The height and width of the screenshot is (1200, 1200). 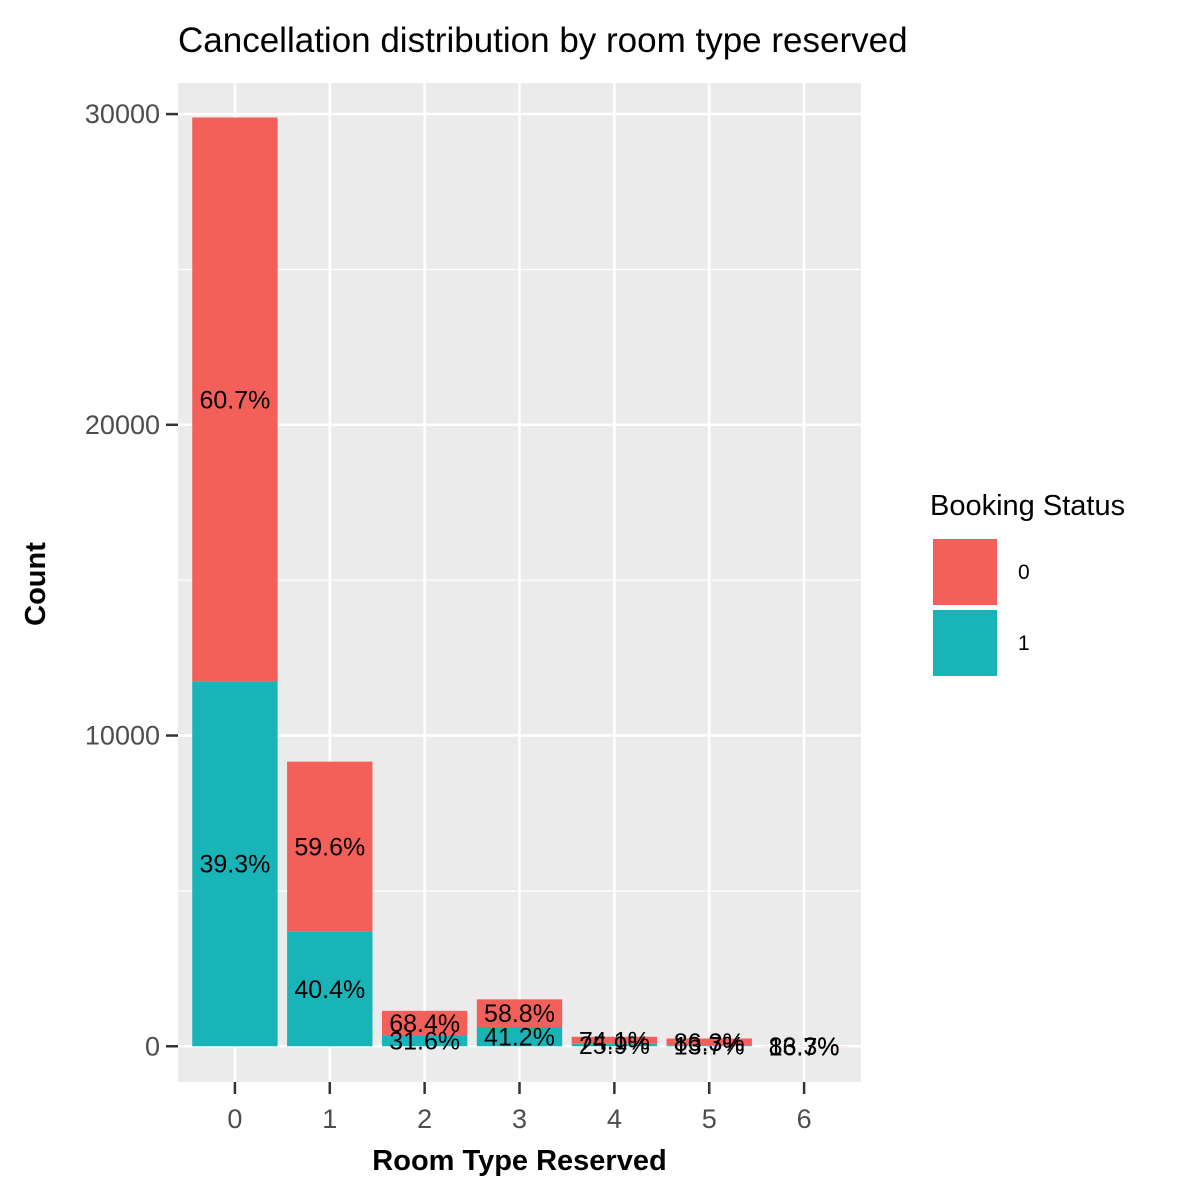 I want to click on y-tick-label: 30000, so click(x=122, y=114).